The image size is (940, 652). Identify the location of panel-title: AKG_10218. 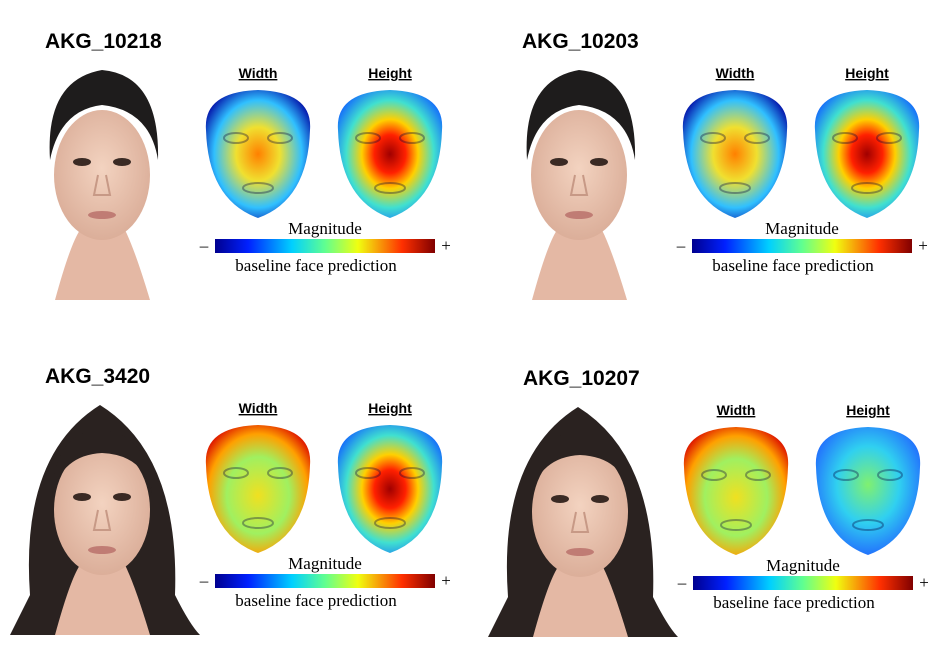
(103, 41).